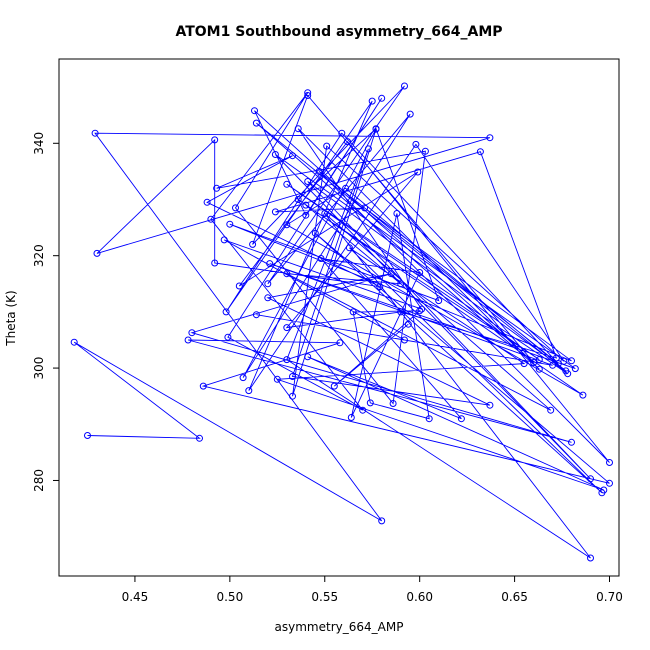 This screenshot has height=650, width=650. Describe the element at coordinates (135, 597) in the screenshot. I see `x-tick-label: 0.45` at that location.